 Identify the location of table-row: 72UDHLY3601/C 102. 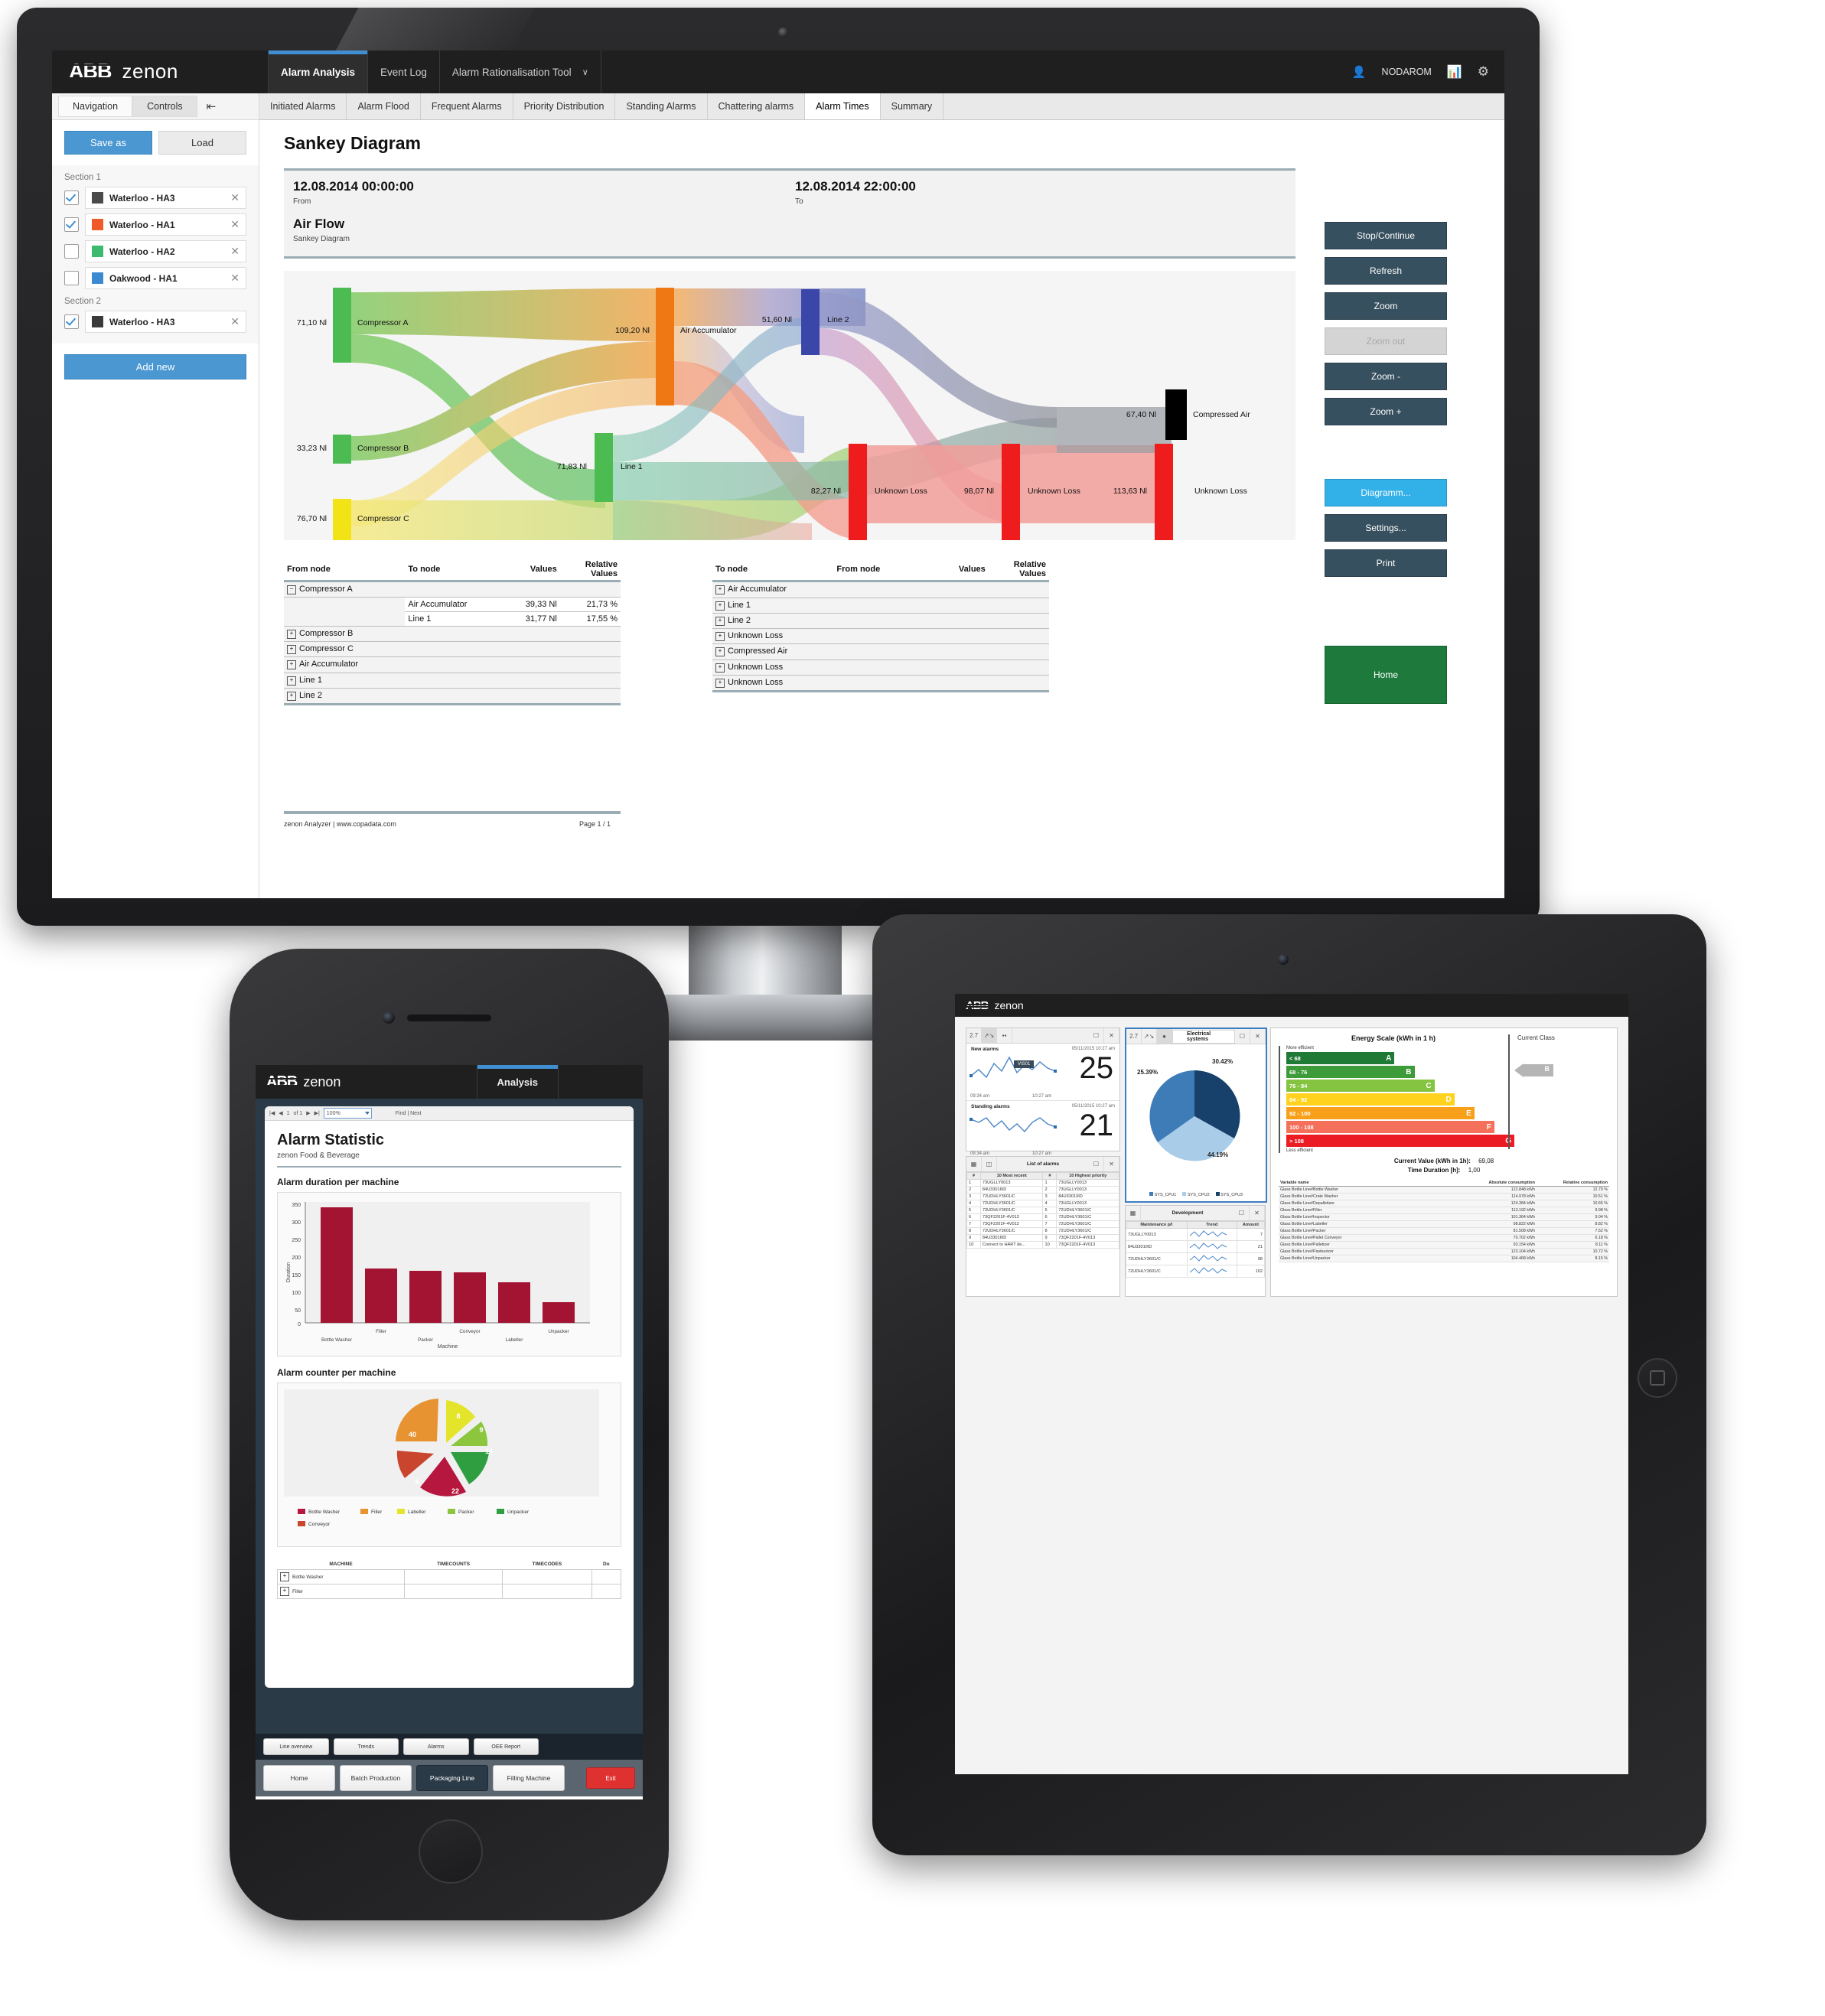
(1196, 1271).